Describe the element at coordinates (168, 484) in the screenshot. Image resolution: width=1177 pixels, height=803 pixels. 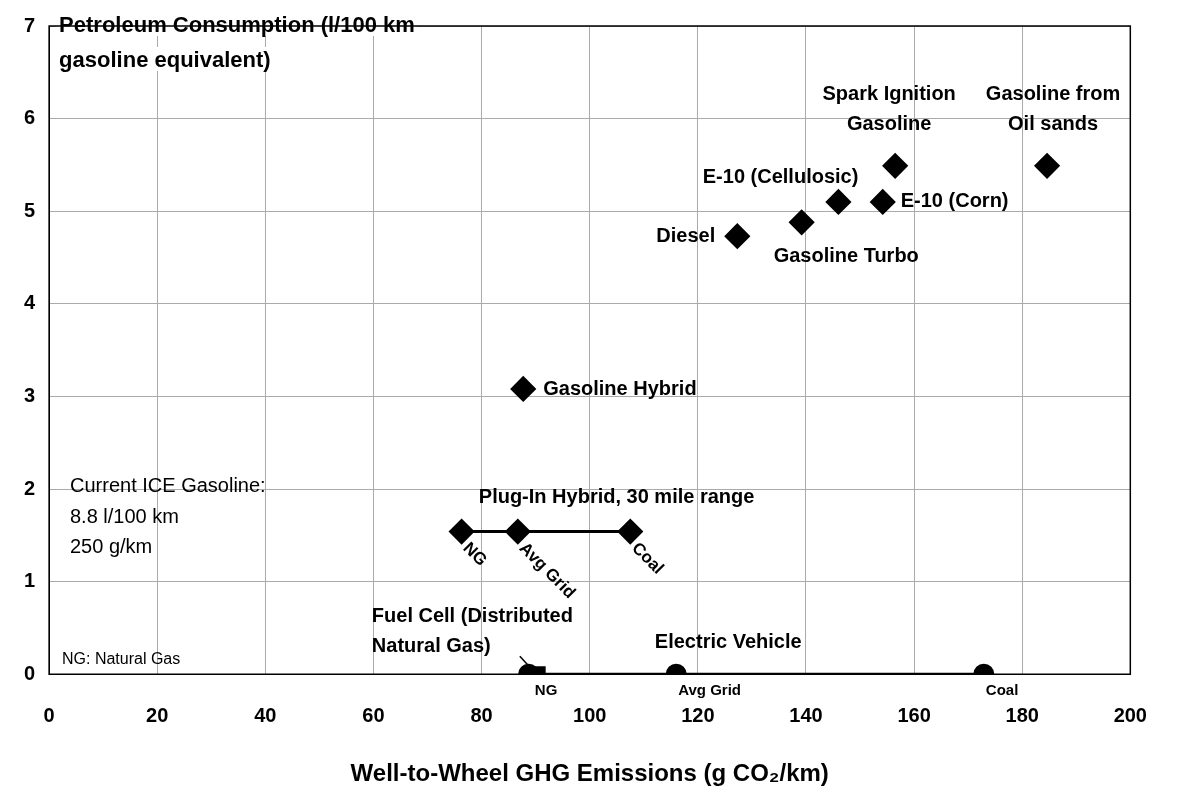
I see `annotation: Current ICE Gasoline:` at that location.